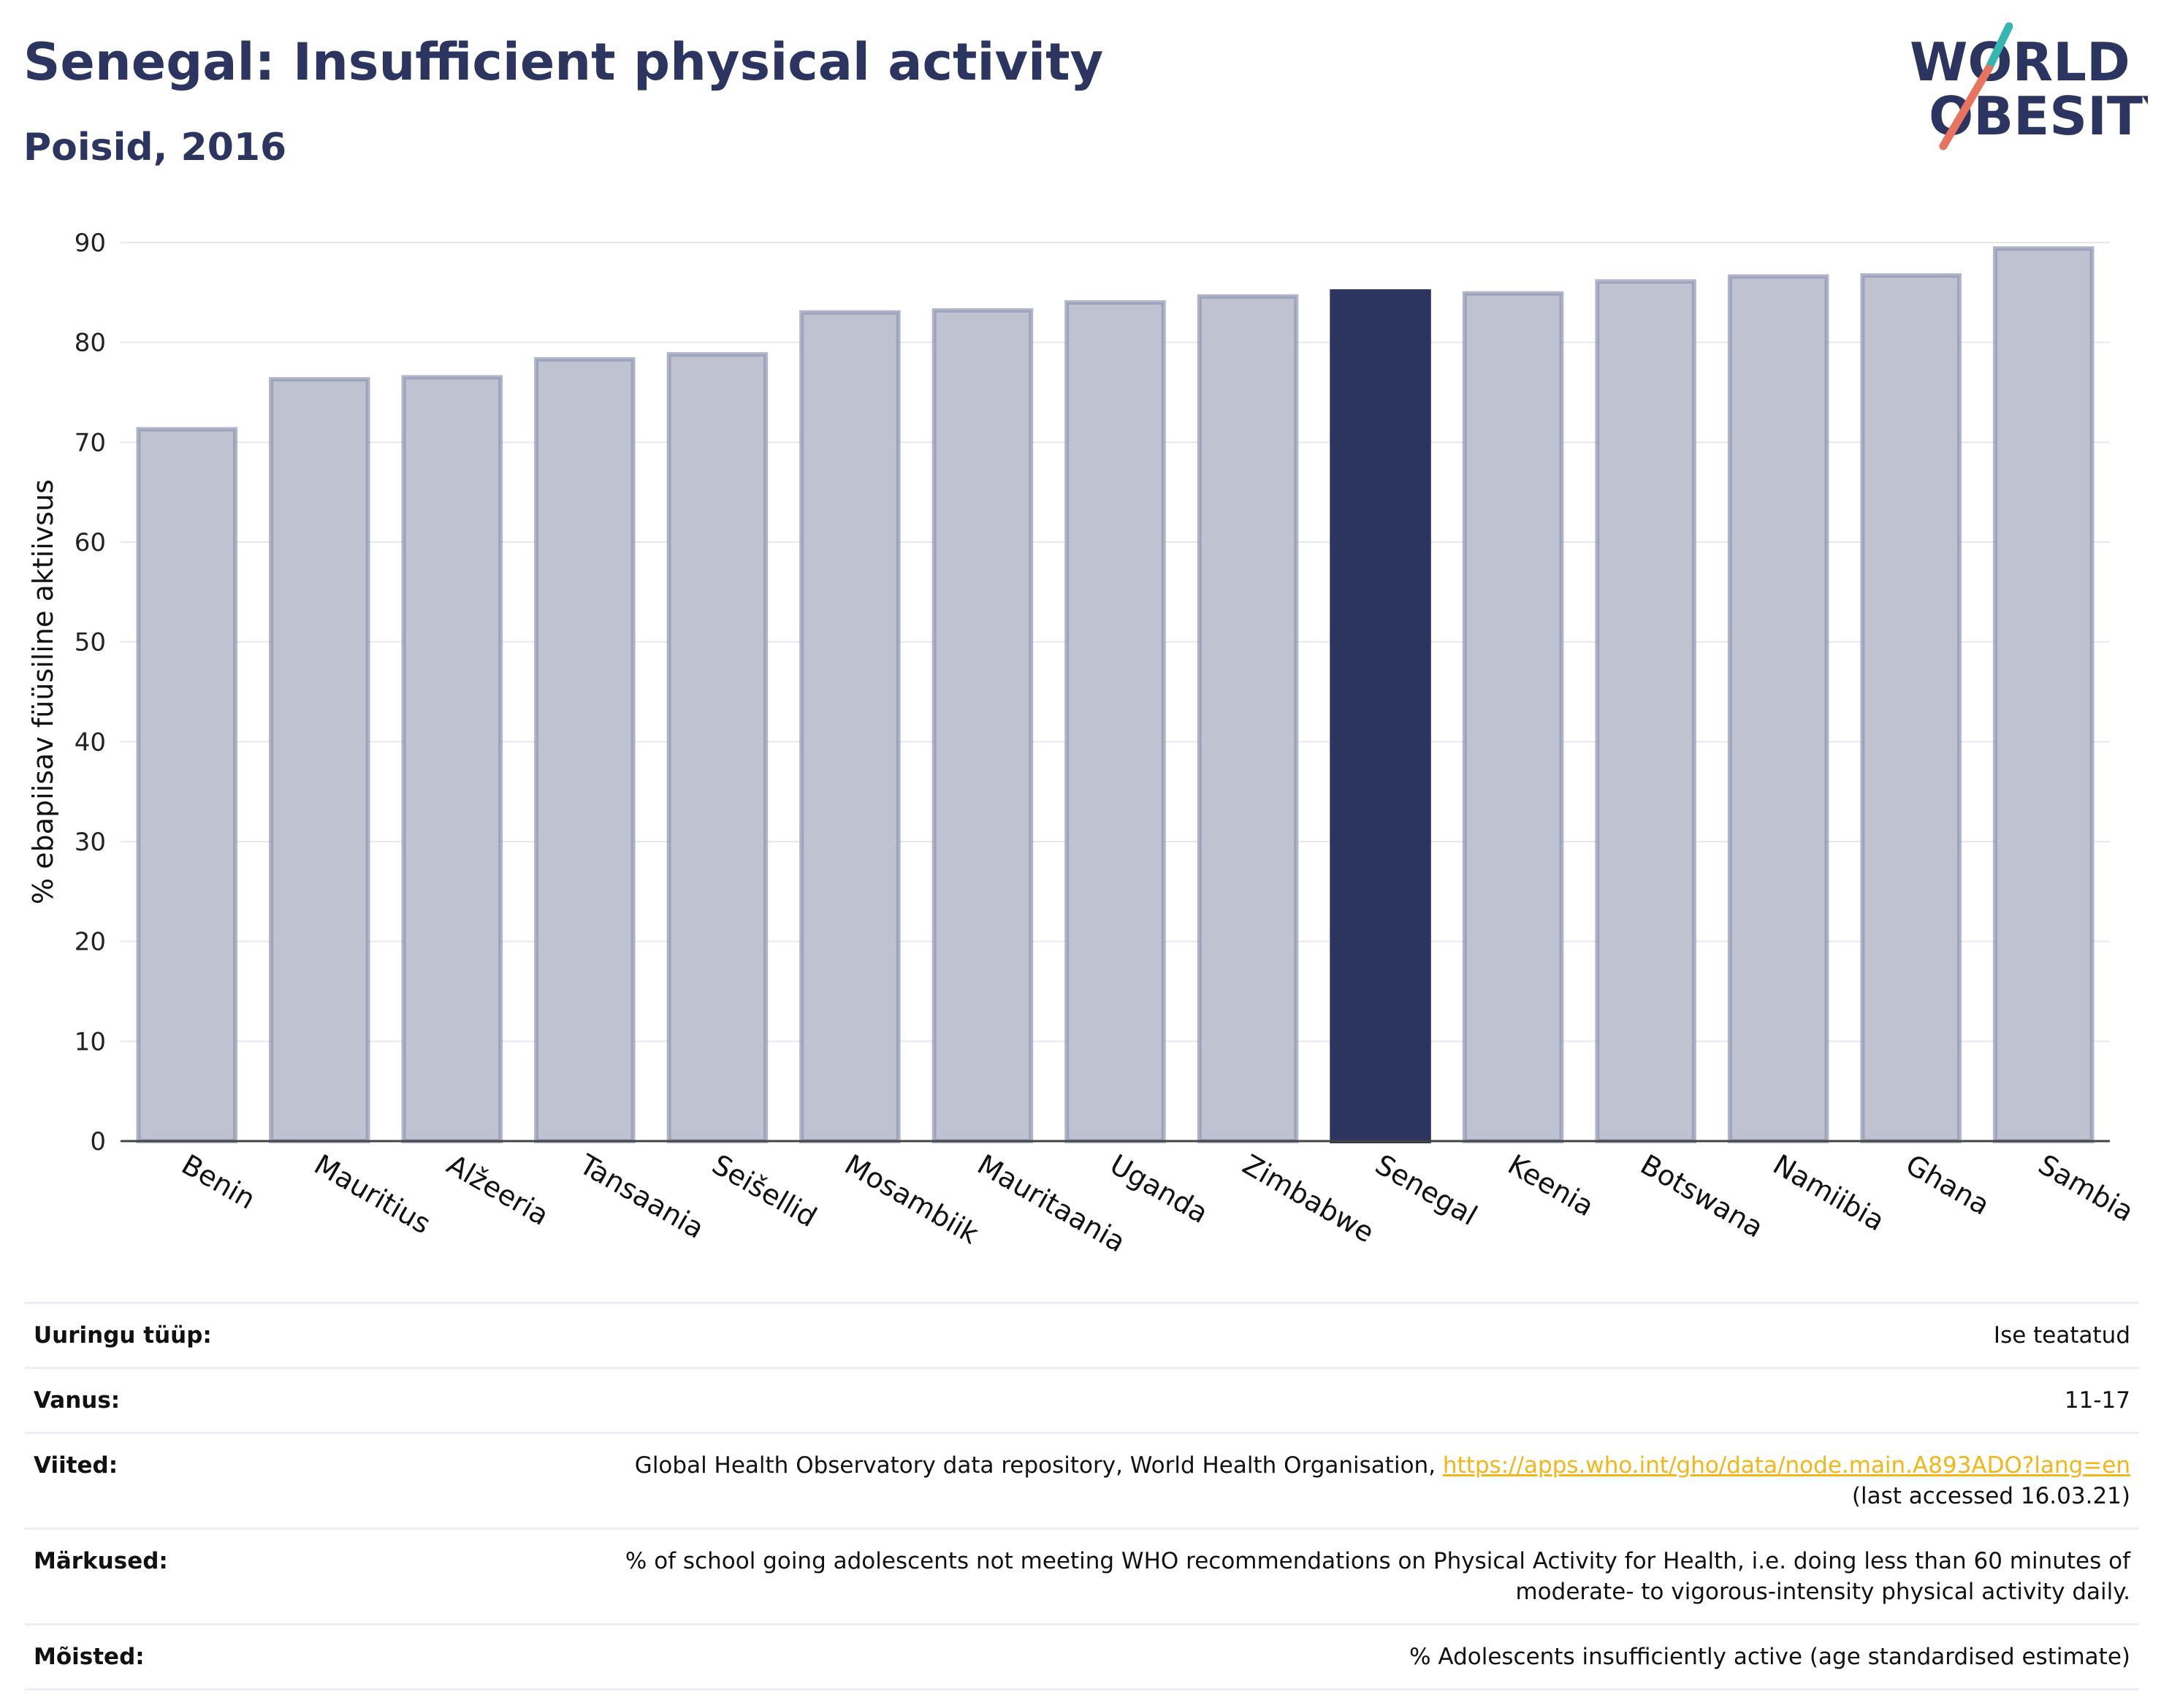 The image size is (2161, 1708). What do you see at coordinates (1552, 1185) in the screenshot?
I see `x-tick-label: Keenia` at bounding box center [1552, 1185].